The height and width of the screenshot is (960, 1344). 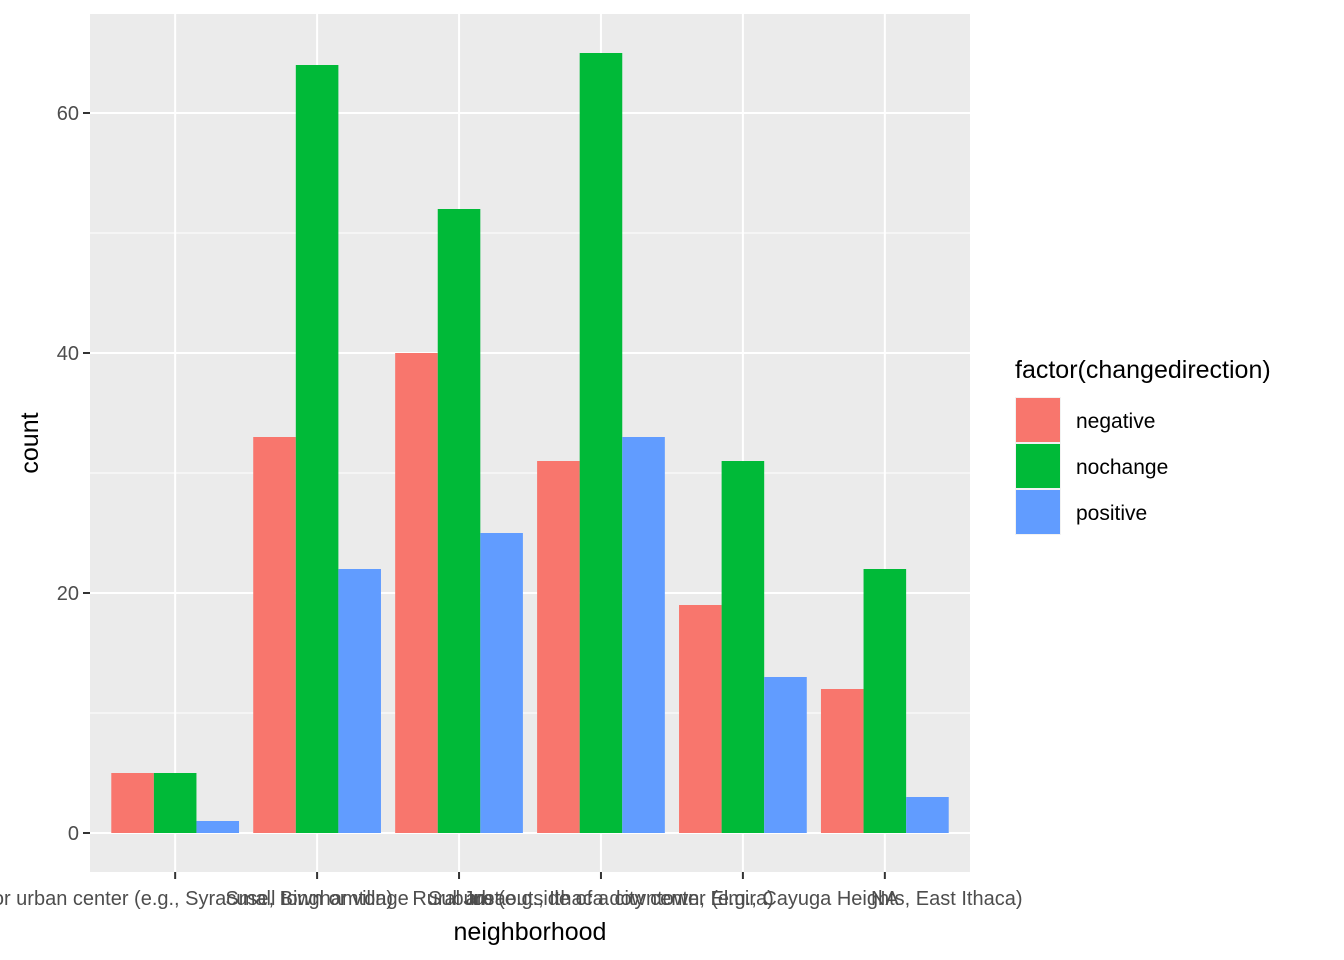 What do you see at coordinates (601, 899) in the screenshot?
I see `x-tick-label: Suburb (e.g., Ithaca downtown, Elmira)` at bounding box center [601, 899].